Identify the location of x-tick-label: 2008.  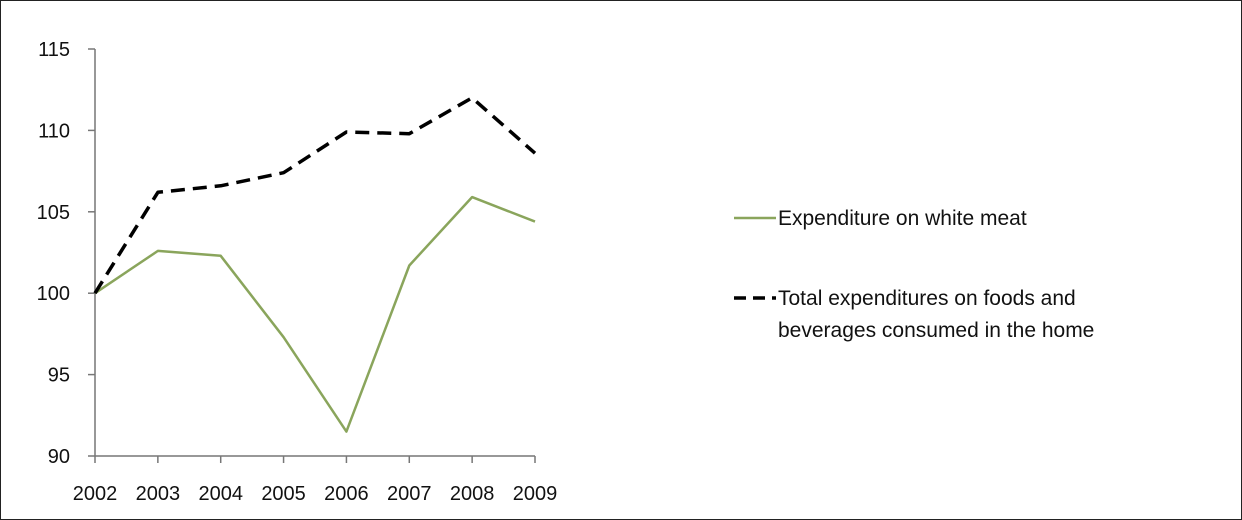
(472, 494).